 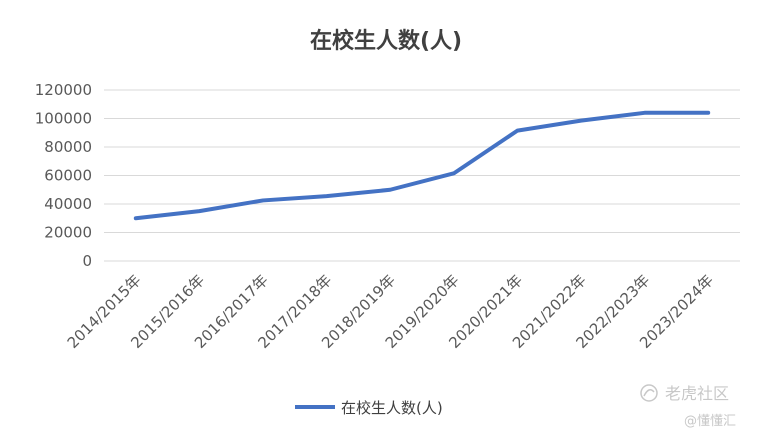 What do you see at coordinates (87, 261) in the screenshot?
I see `y-tick-label: 0` at bounding box center [87, 261].